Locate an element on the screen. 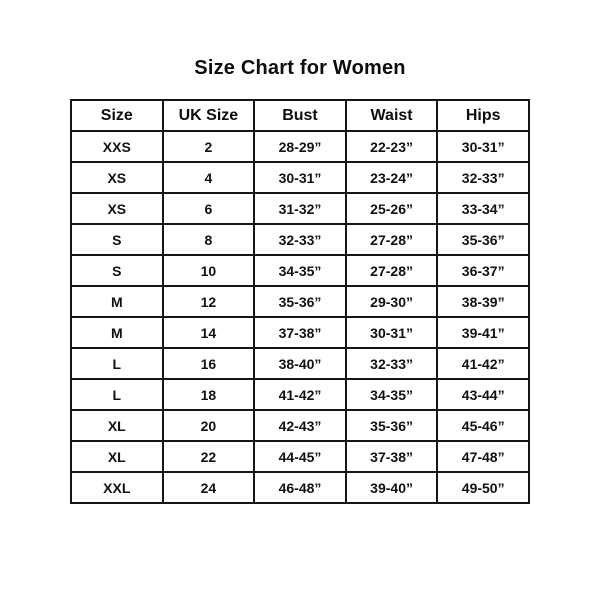  table-header: Size UK Size Bust Waist Hips is located at coordinates (300, 115).